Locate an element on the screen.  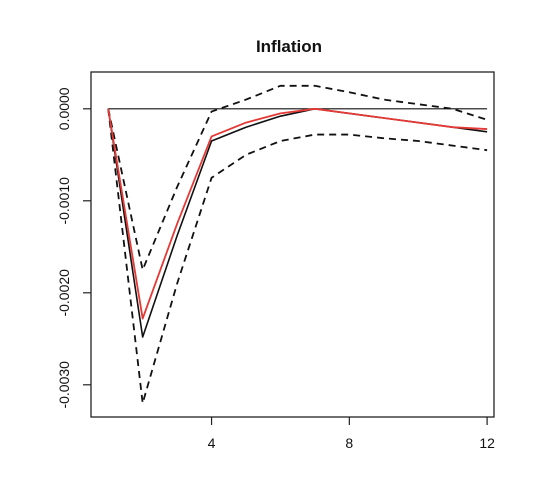
x-axis: 4 8 12 is located at coordinates (351, 434).